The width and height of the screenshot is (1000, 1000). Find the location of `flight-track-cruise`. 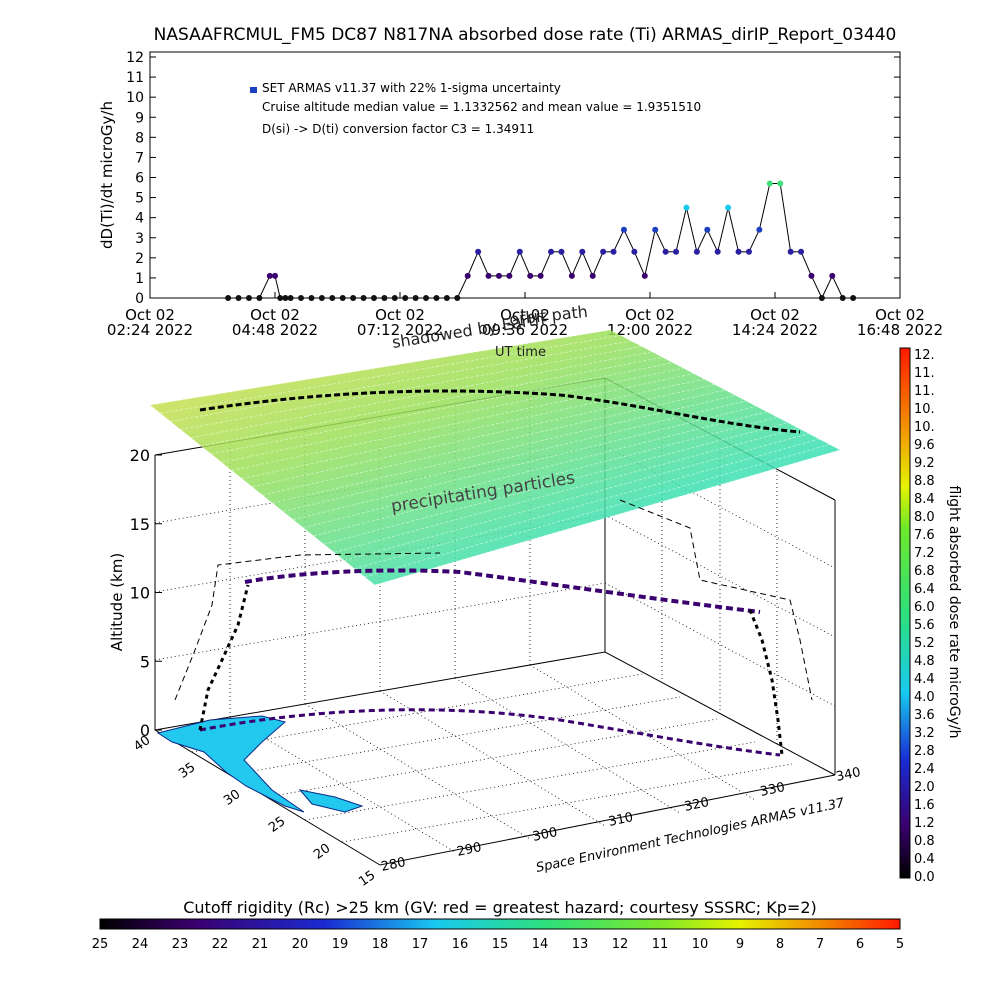

flight-track-cruise is located at coordinates (502, 591).